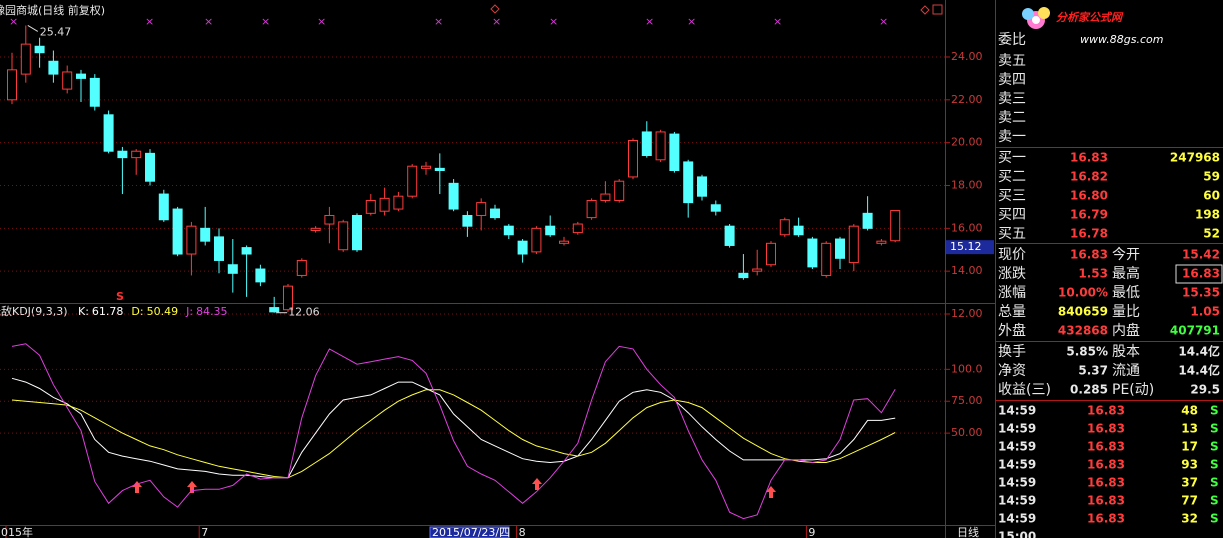 The height and width of the screenshot is (538, 1223). What do you see at coordinates (966, 246) in the screenshot?
I see `cursor-price: 15.12` at bounding box center [966, 246].